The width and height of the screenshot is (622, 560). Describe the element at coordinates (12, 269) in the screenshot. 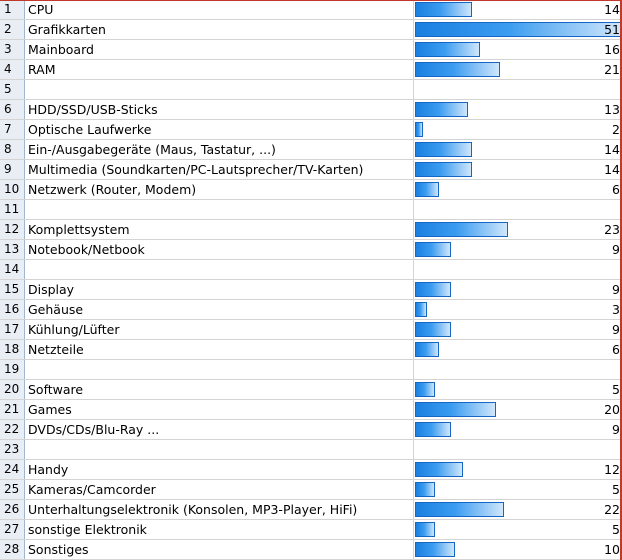

I see `row-number: 14` at that location.